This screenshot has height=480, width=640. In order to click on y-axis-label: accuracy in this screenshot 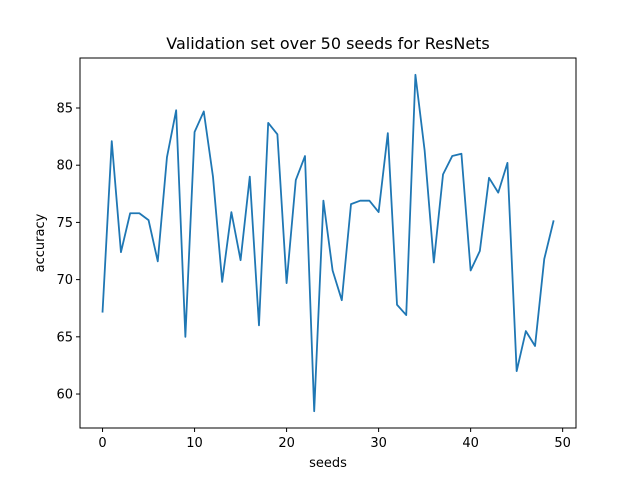, I will do `click(40, 242)`.